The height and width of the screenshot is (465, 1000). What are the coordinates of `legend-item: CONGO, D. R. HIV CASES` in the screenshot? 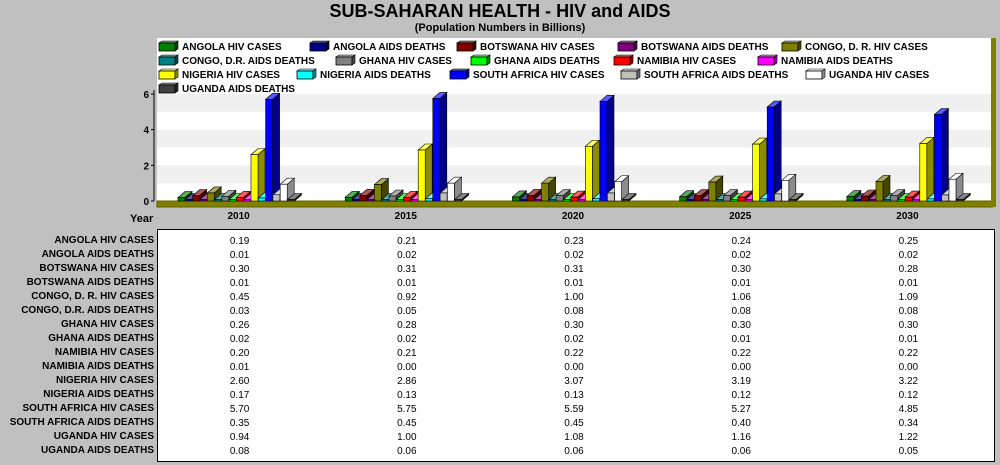 It's located at (854, 46).